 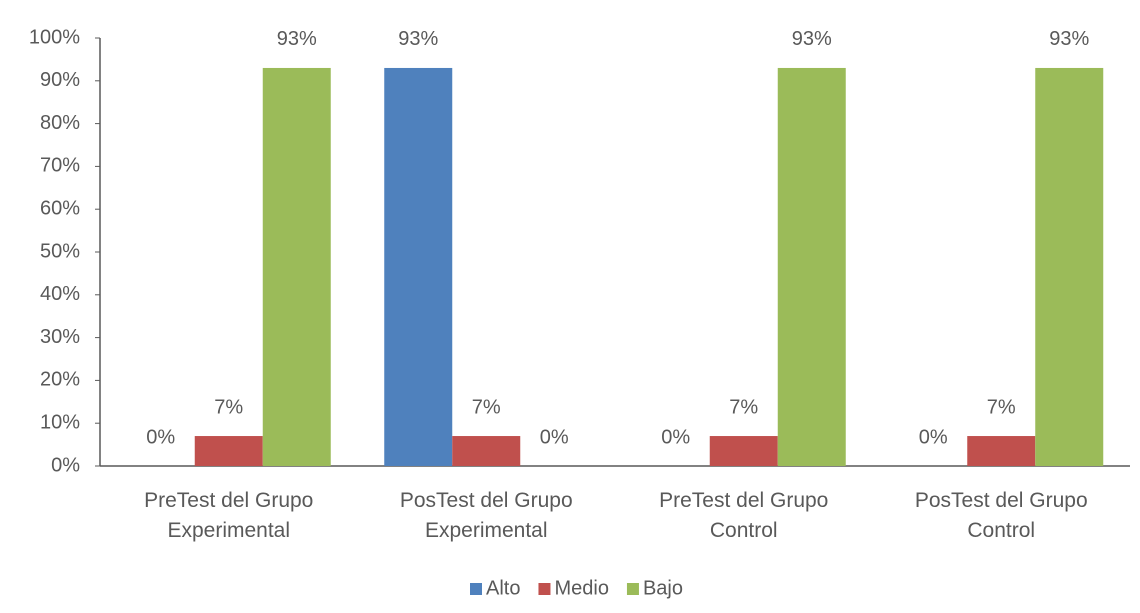 What do you see at coordinates (60, 380) in the screenshot?
I see `y-tick-label: 20%` at bounding box center [60, 380].